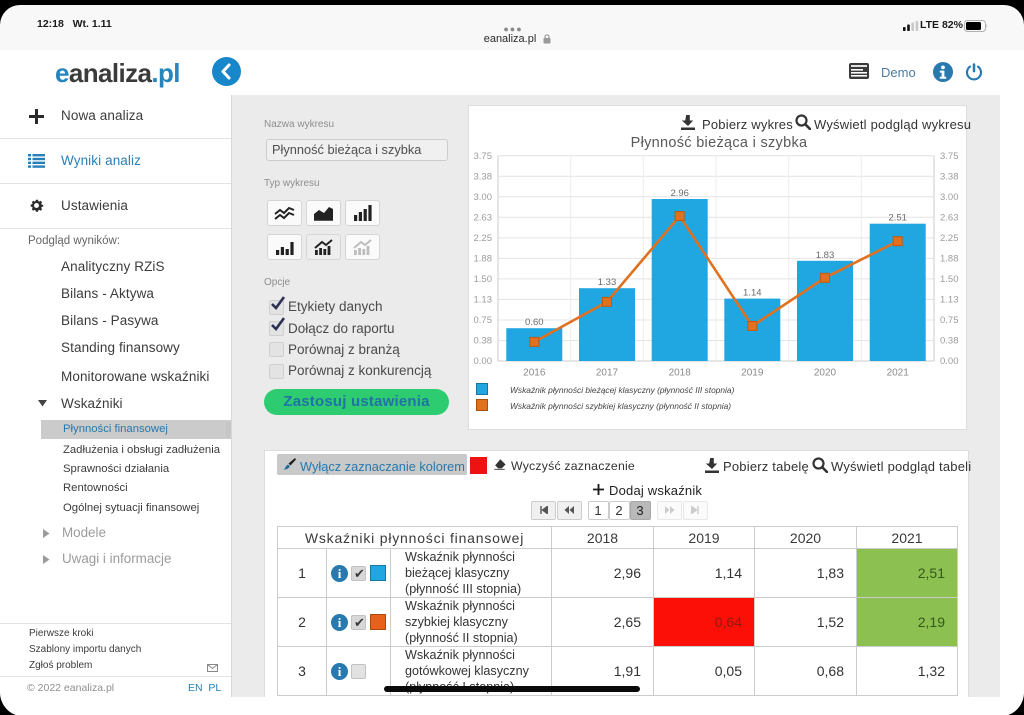  Describe the element at coordinates (898, 373) in the screenshot. I see `svg-text: 2021` at that location.